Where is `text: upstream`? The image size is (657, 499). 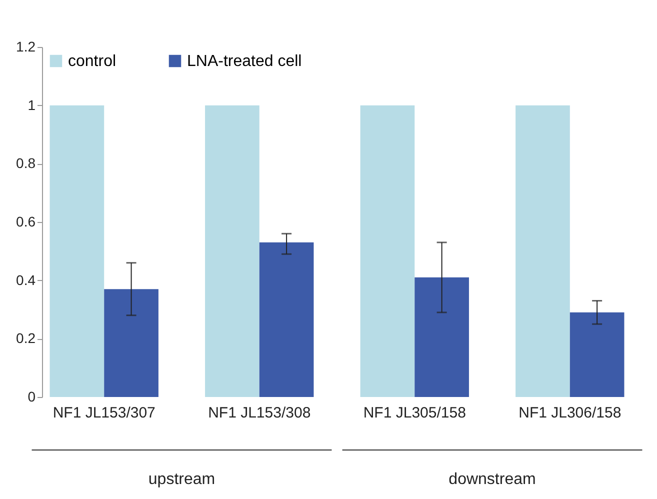 text: upstream is located at coordinates (182, 479).